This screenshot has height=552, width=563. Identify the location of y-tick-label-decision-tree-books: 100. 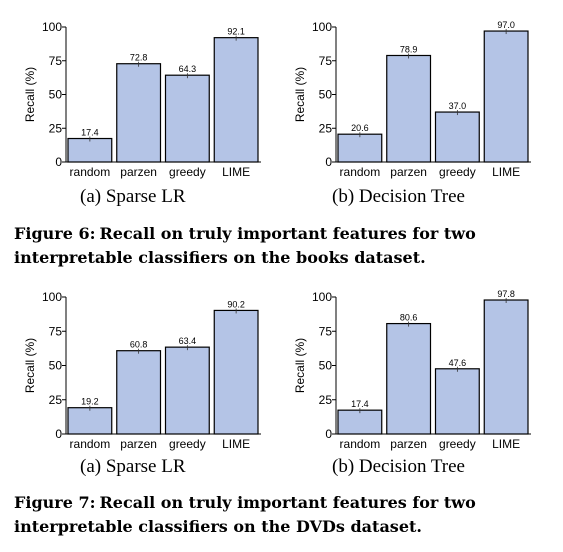
(322, 27).